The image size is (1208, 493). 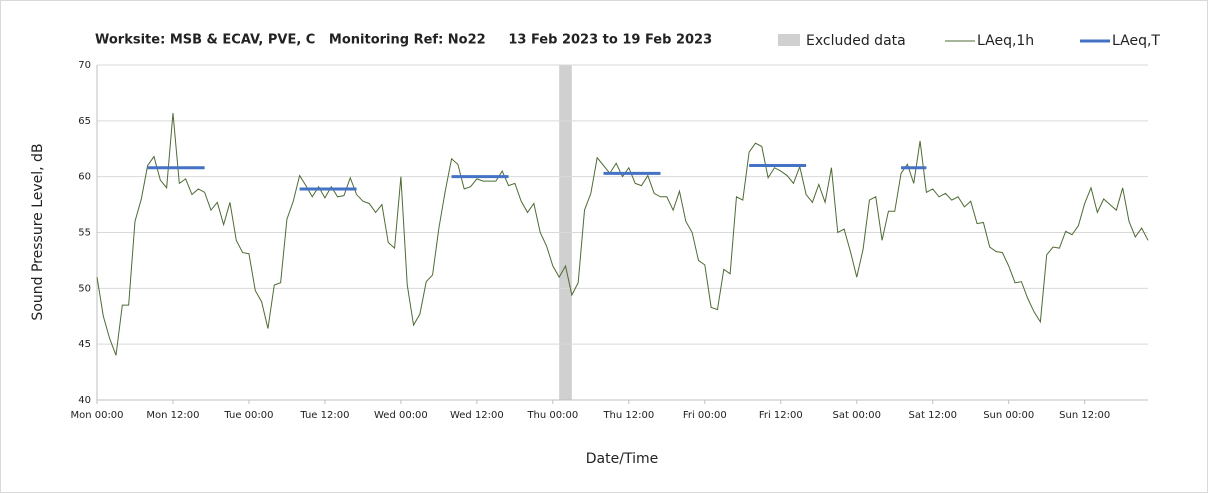 What do you see at coordinates (856, 41) in the screenshot?
I see `legend-label: Excluded data` at bounding box center [856, 41].